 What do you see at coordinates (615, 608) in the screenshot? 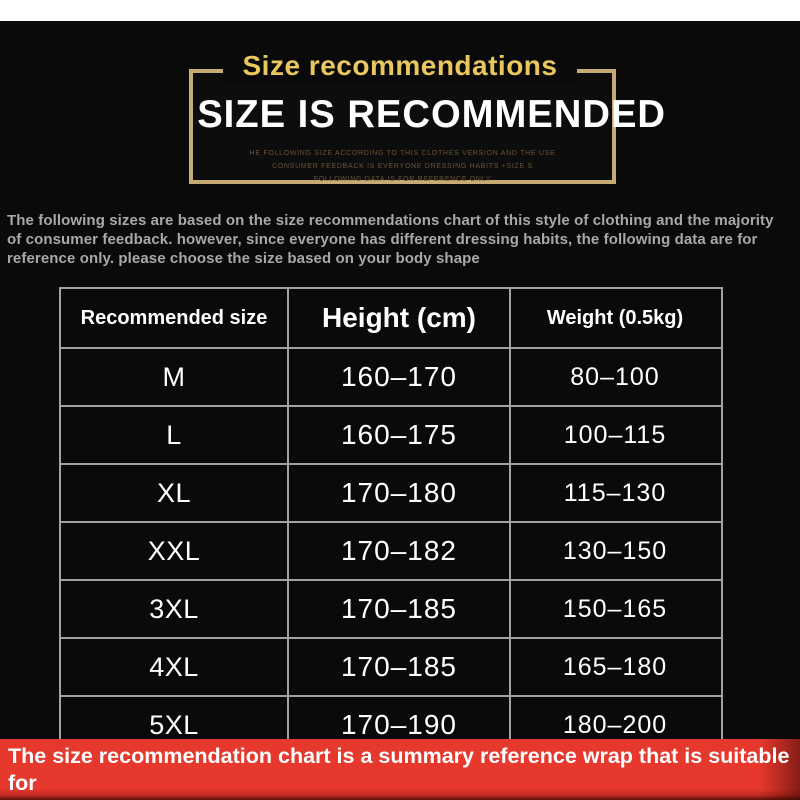
I see `weight-cell: 150–165` at bounding box center [615, 608].